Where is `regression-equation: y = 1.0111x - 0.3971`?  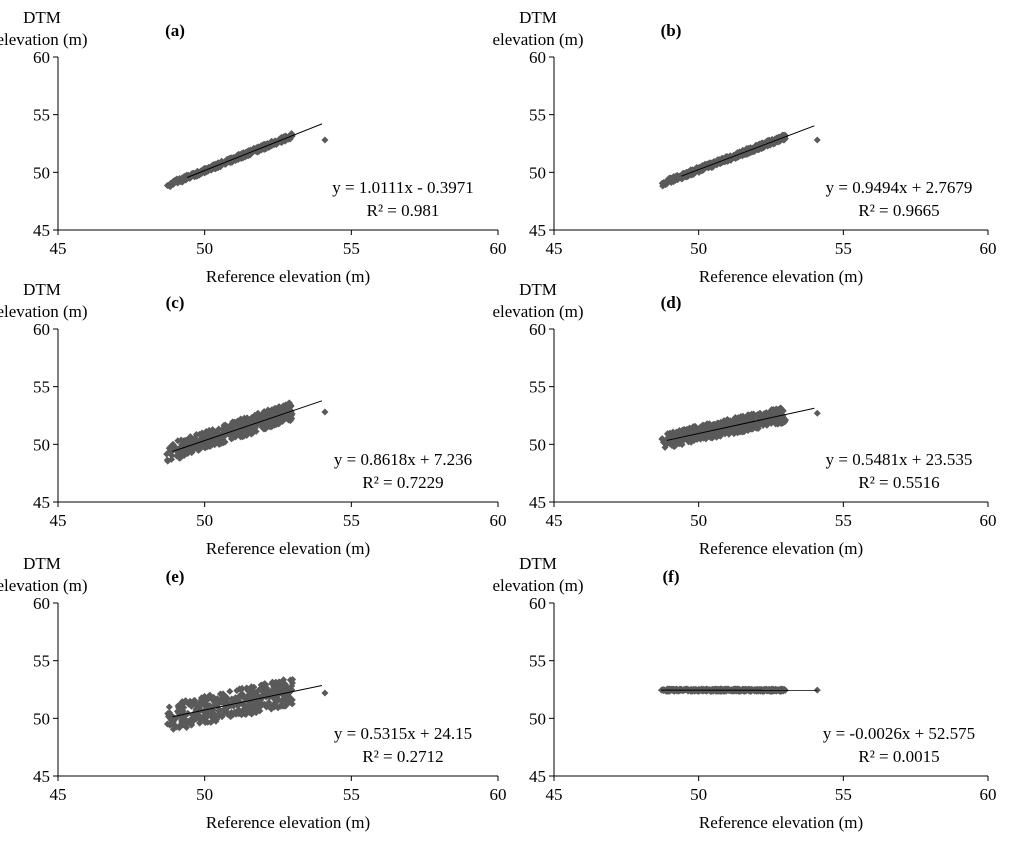
regression-equation: y = 1.0111x - 0.3971 is located at coordinates (403, 187).